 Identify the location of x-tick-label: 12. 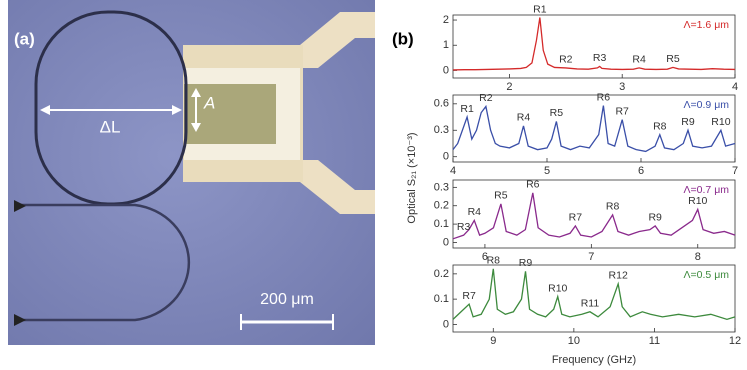
(735, 341).